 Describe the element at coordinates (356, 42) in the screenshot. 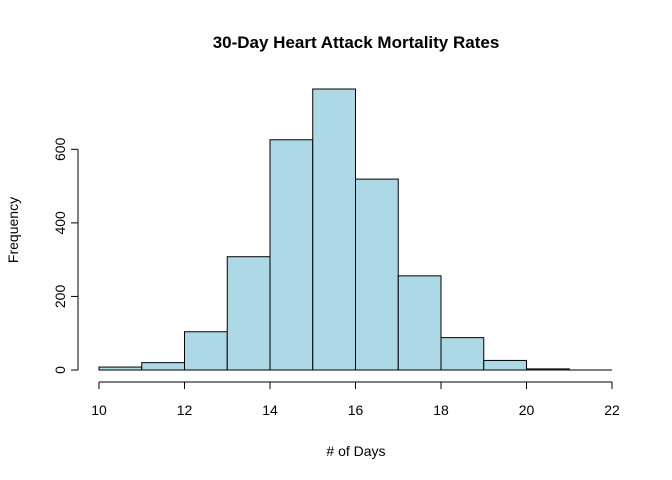

I see `chart-title: 30-Day Heart Attack Mortality Rates` at that location.